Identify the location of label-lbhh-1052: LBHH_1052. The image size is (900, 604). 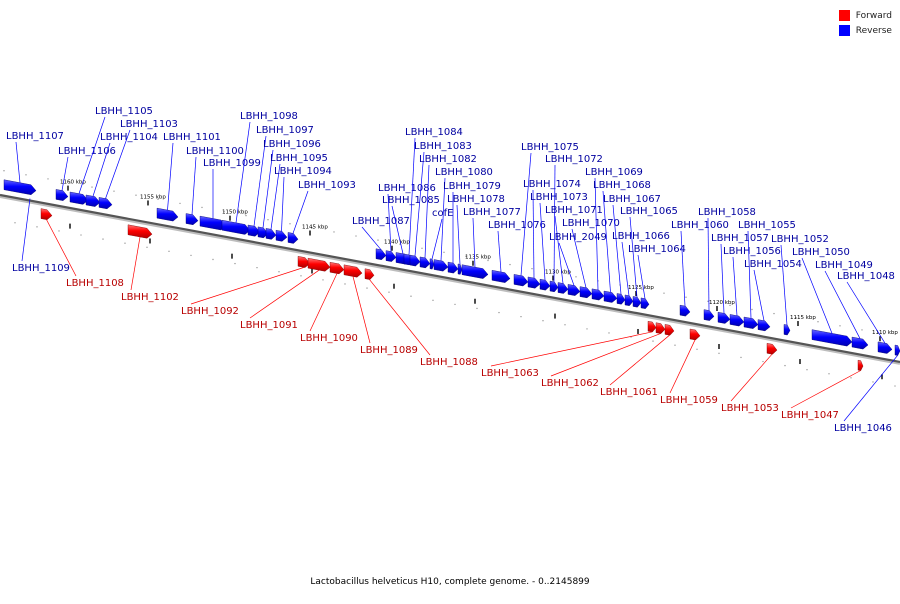
(800, 239).